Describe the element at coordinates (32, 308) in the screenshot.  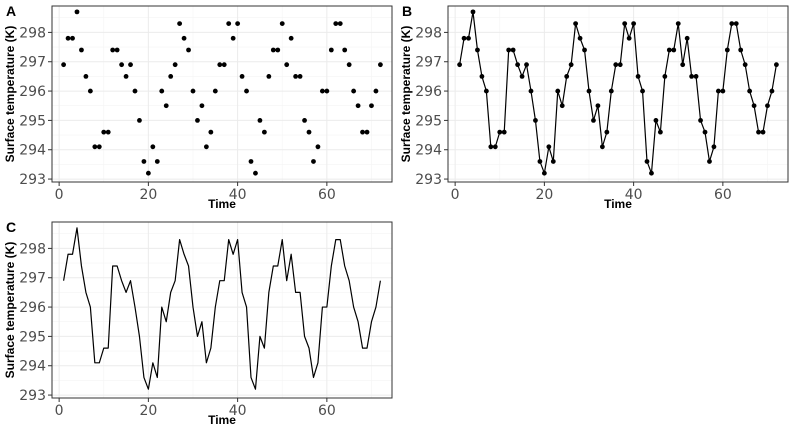
I see `y-tick-label-c: 296` at that location.